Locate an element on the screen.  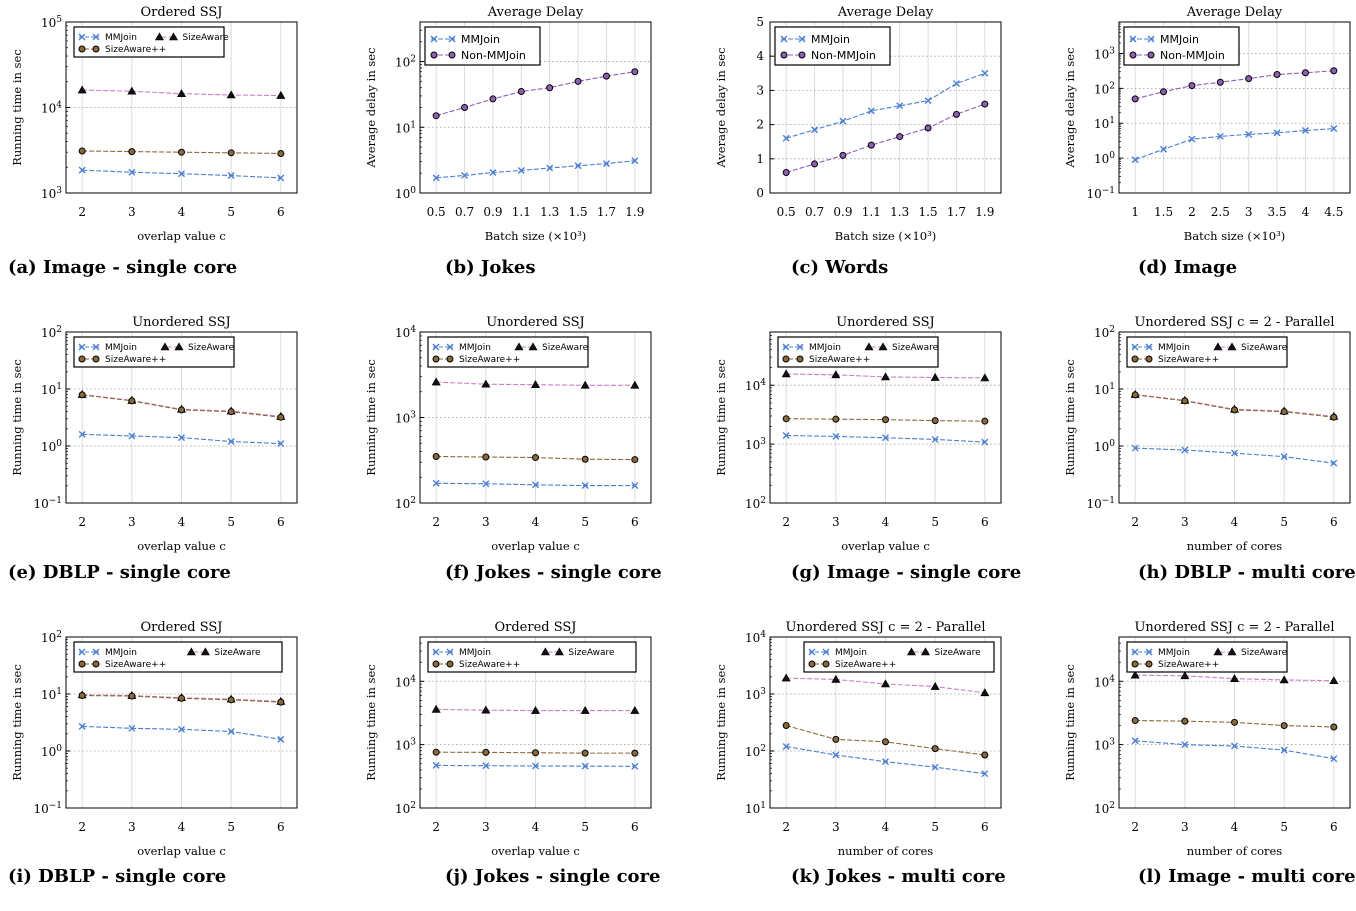
x-tick-label: 1.1 is located at coordinates (871, 212).